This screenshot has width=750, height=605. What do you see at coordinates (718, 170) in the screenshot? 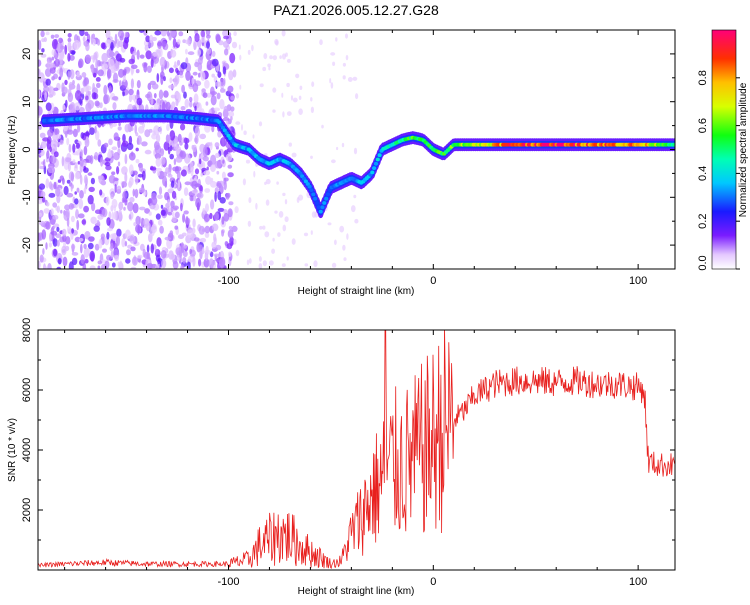
I see `colorbar-ticks: 0.0 0.2 0.4 0.6 0.8` at bounding box center [718, 170].